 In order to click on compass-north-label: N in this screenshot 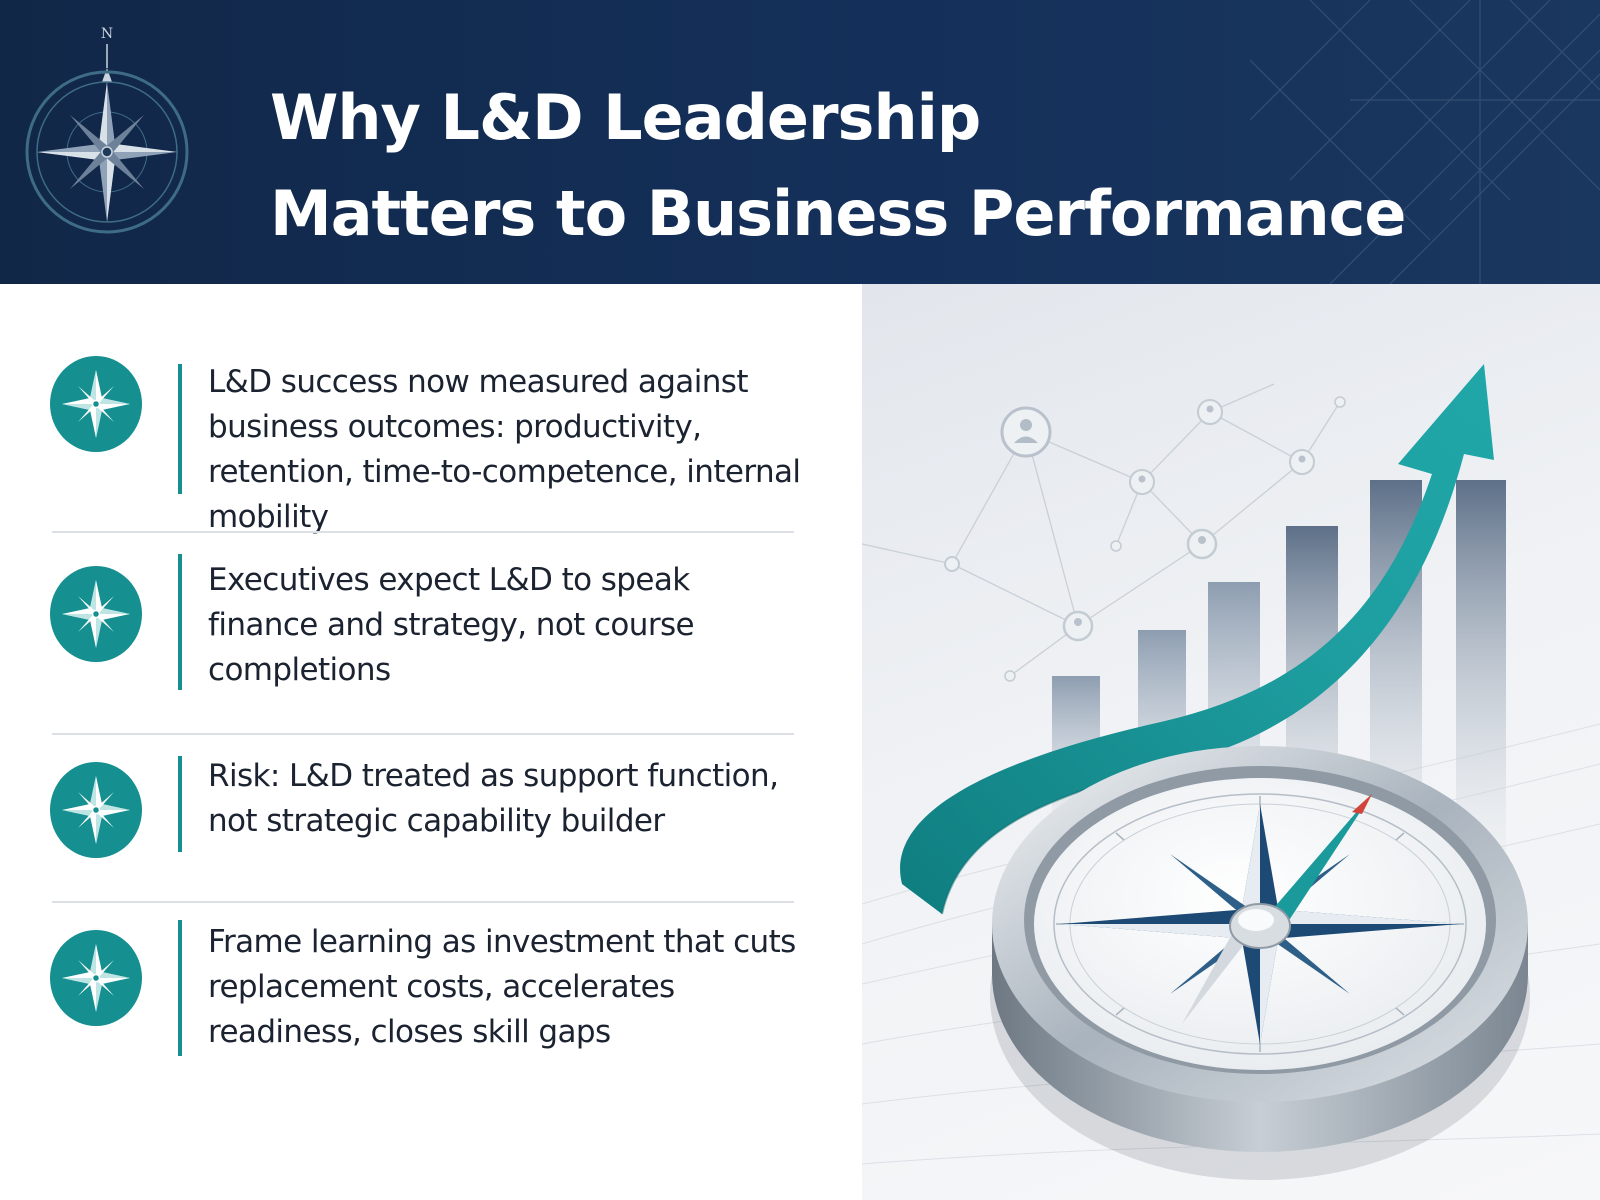, I will do `click(107, 34)`.